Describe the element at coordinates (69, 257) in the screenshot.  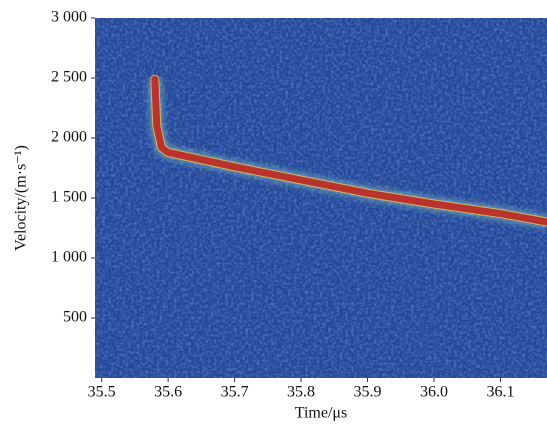
I see `y-tick-label: 1 000` at that location.